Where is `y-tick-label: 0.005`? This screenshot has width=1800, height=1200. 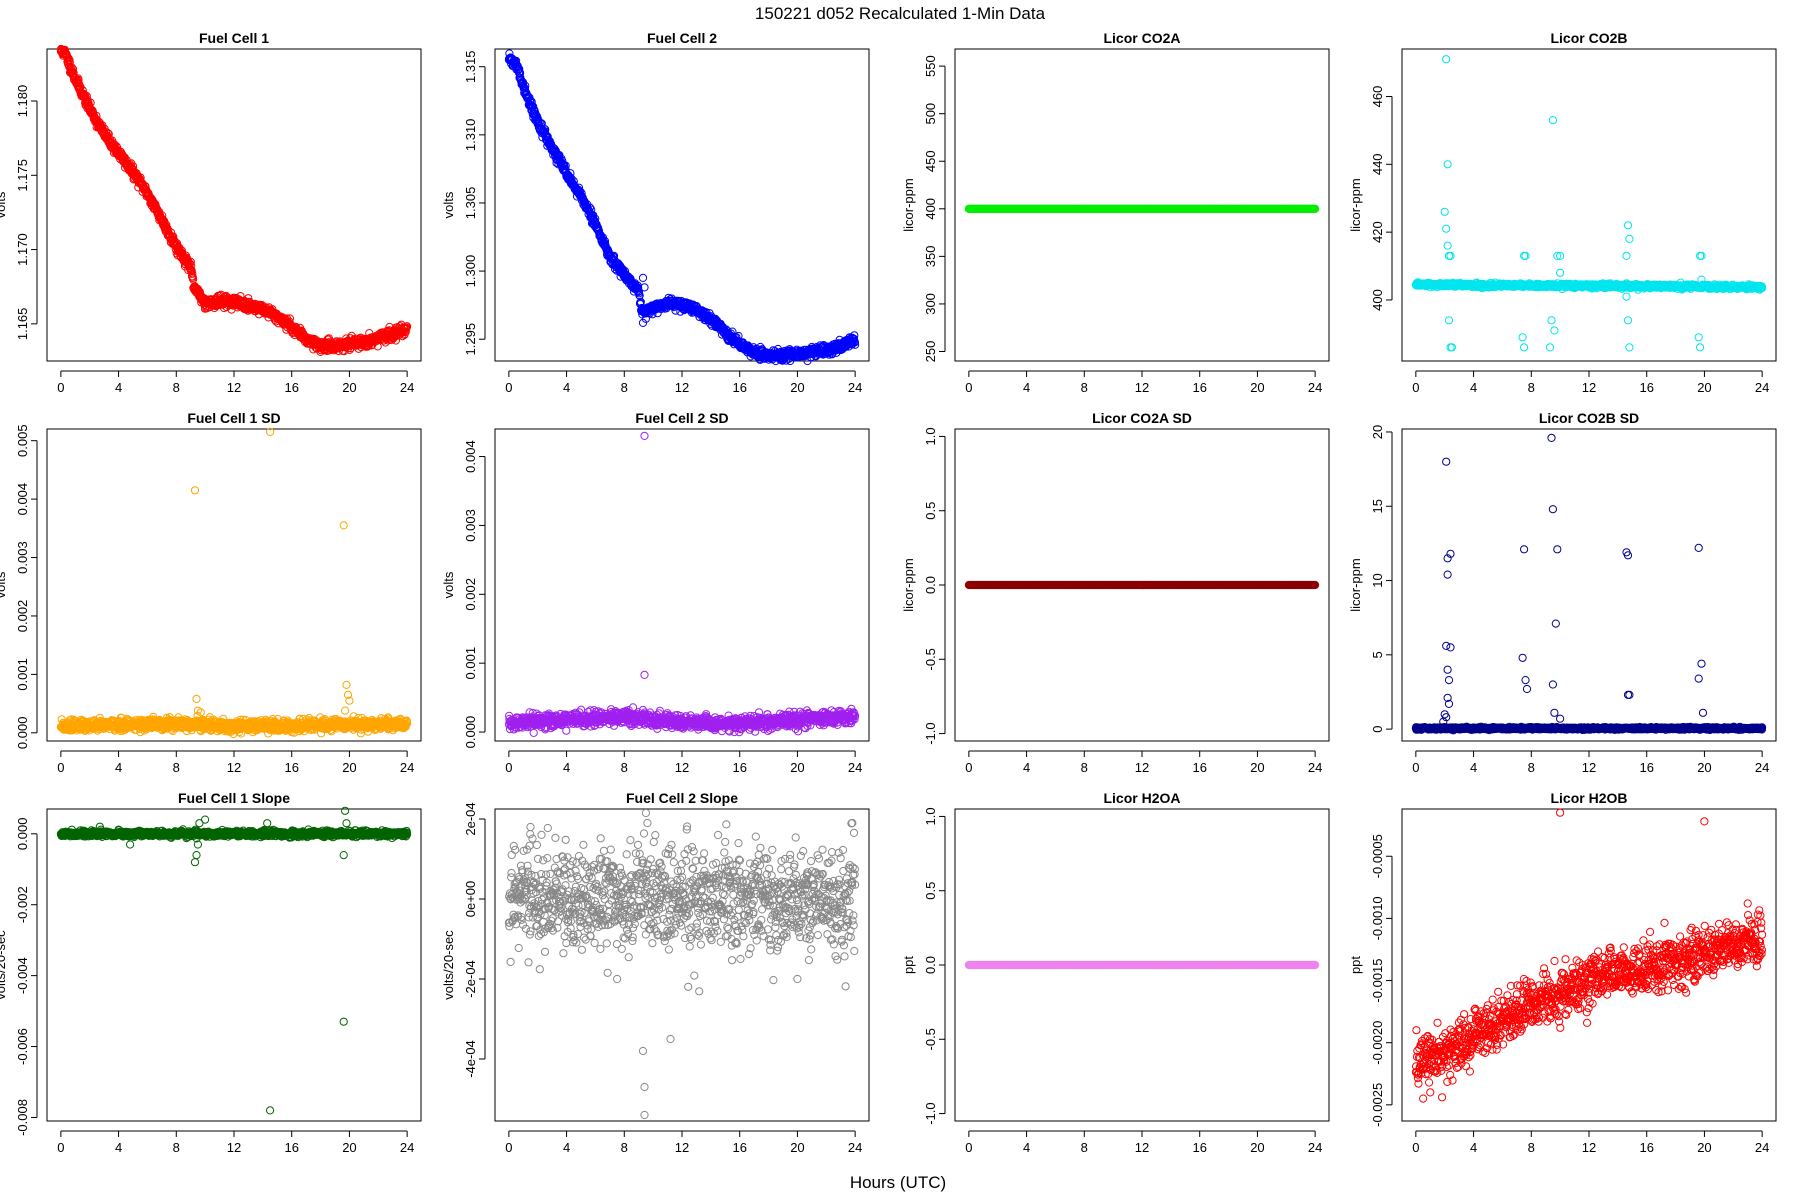 y-tick-label: 0.005 is located at coordinates (22, 440).